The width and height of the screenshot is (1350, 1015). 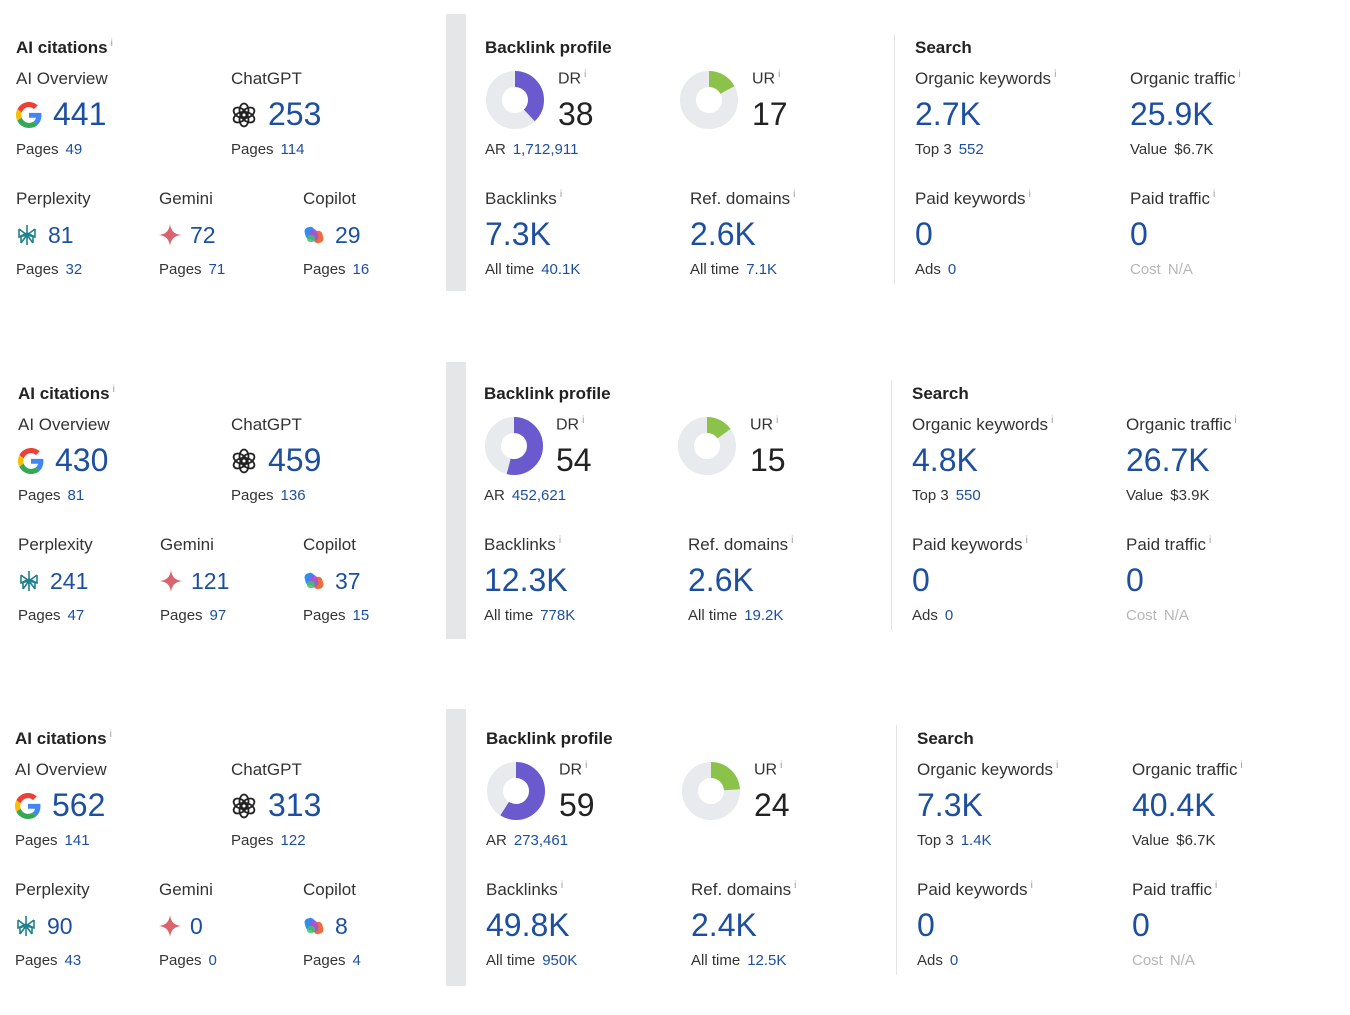 What do you see at coordinates (541, 840) in the screenshot?
I see `ar-value: 273,461` at bounding box center [541, 840].